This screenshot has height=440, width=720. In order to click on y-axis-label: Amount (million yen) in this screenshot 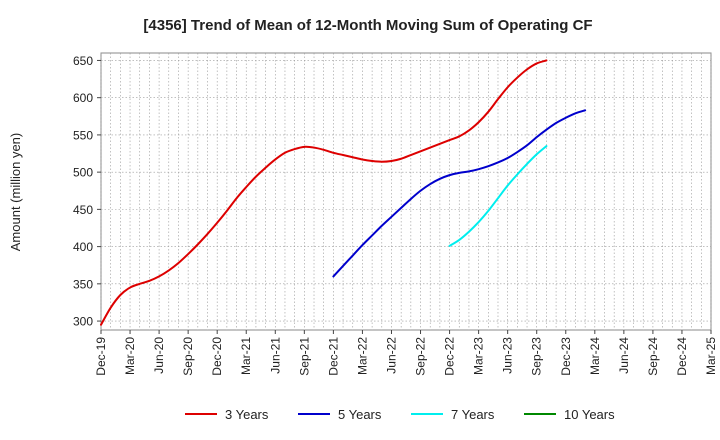, I will do `click(15, 192)`.